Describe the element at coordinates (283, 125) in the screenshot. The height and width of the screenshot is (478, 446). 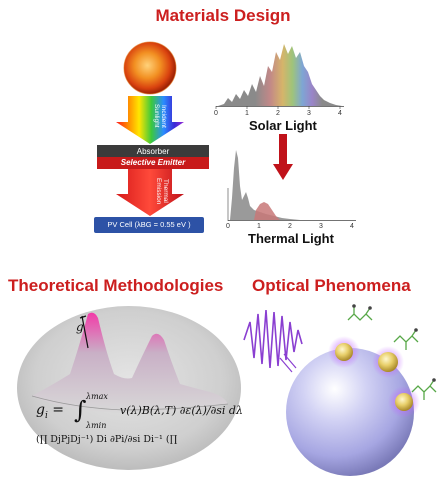
I see `solar-light-label: Solar Light` at that location.